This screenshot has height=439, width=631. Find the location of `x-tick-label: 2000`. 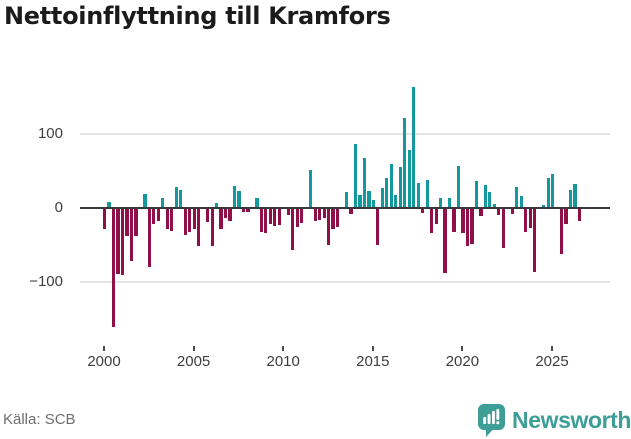

x-tick-label: 2000 is located at coordinates (104, 361).